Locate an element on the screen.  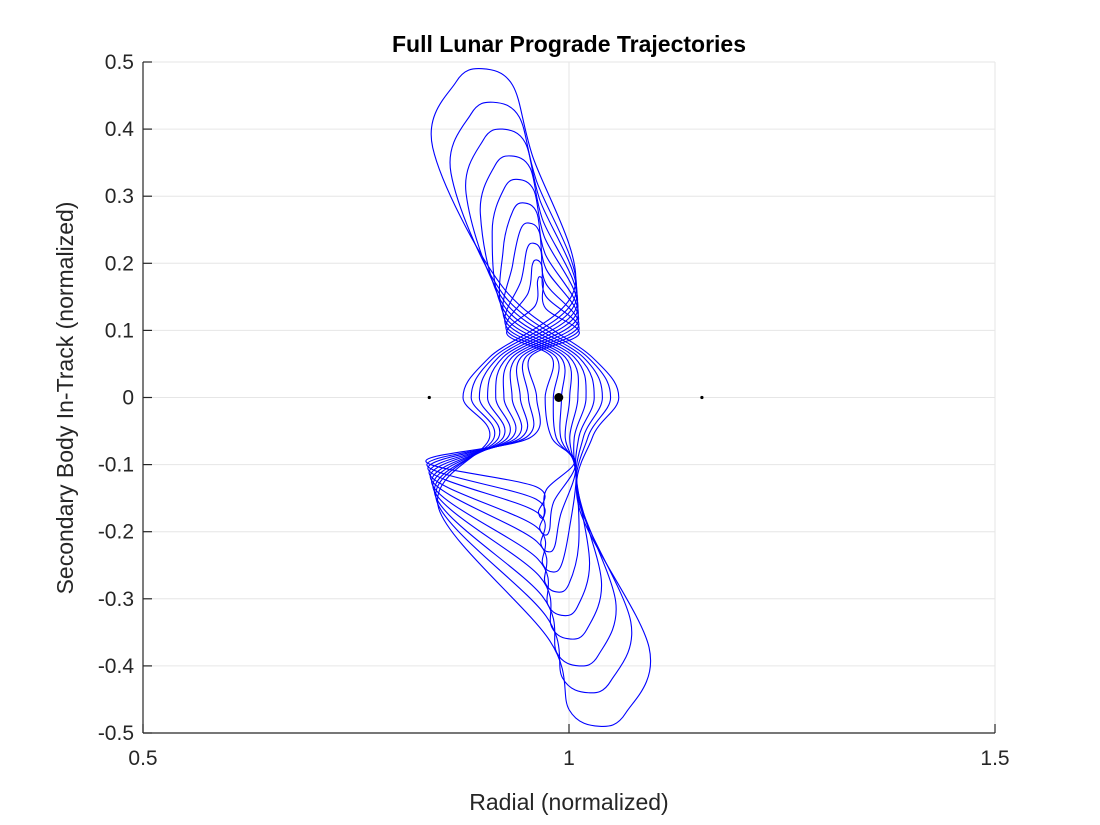
y-tick-label-2: -0.3 is located at coordinates (116, 599).